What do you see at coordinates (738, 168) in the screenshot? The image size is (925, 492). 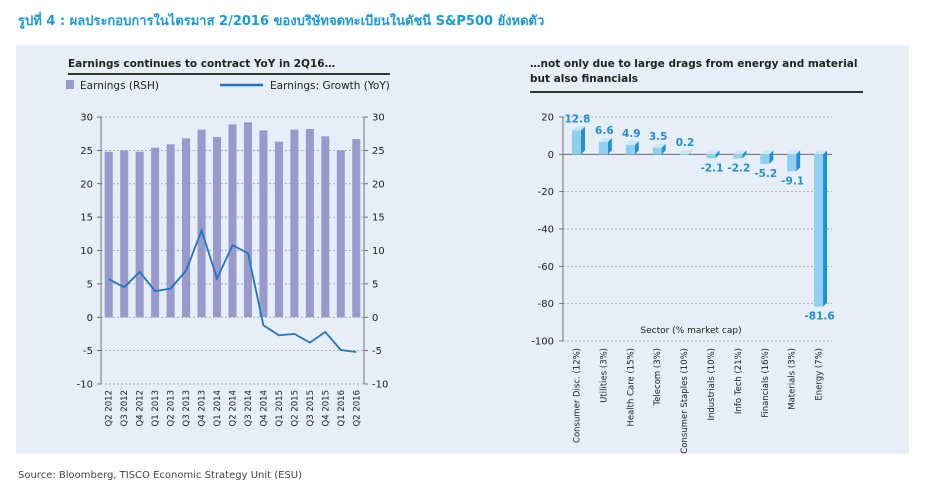 I see `sector-value-label: -2.2` at bounding box center [738, 168].